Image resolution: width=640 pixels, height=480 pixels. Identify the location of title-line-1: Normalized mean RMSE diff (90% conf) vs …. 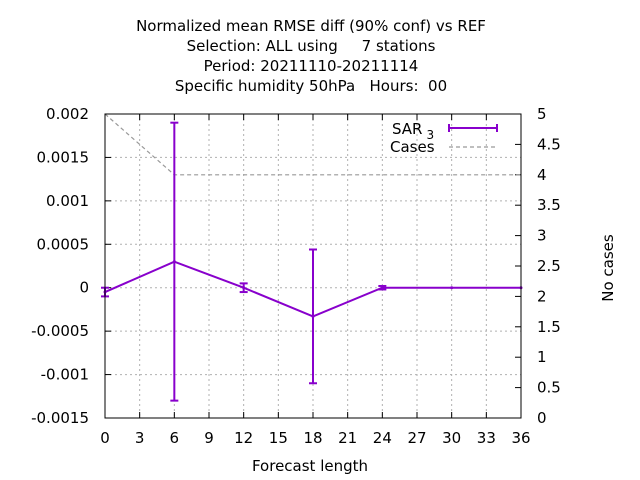
(311, 26).